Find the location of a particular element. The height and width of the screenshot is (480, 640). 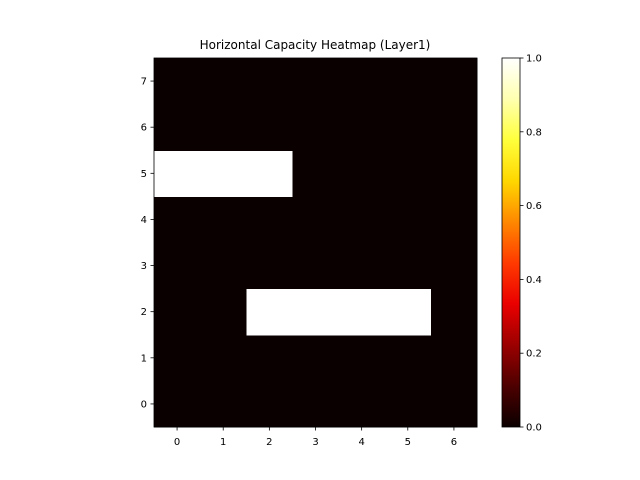

y-axis: 0 1 2 3 4 5 6 7 is located at coordinates (147, 243).